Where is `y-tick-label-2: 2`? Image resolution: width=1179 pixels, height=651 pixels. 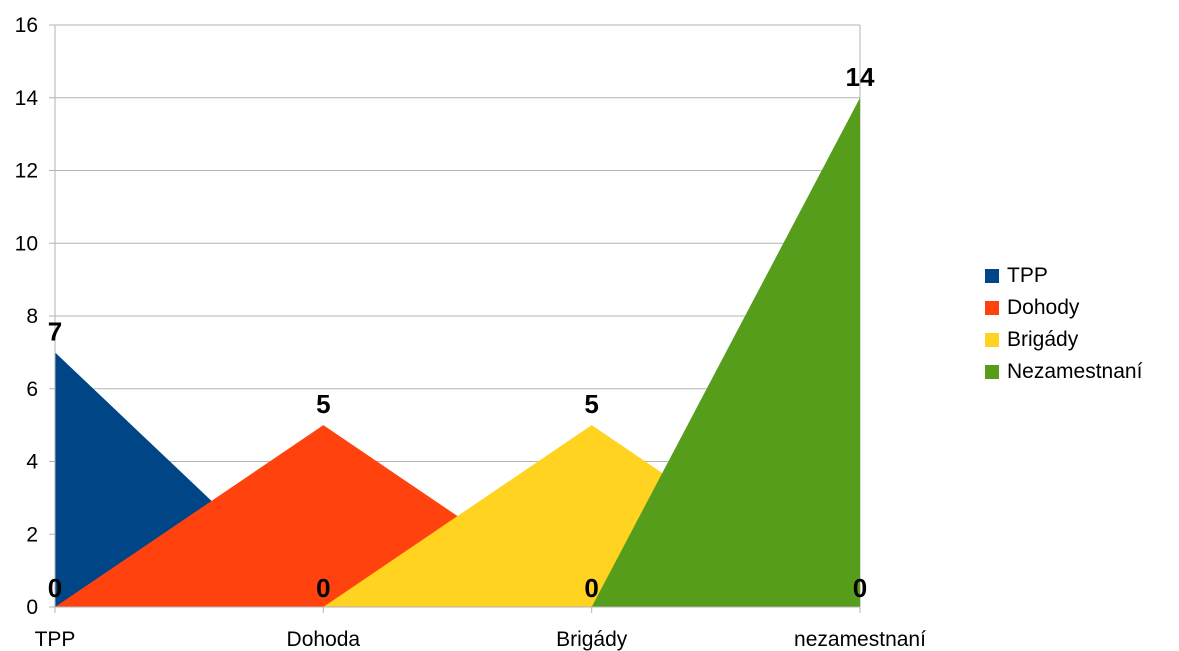 y-tick-label-2: 2 is located at coordinates (32, 534).